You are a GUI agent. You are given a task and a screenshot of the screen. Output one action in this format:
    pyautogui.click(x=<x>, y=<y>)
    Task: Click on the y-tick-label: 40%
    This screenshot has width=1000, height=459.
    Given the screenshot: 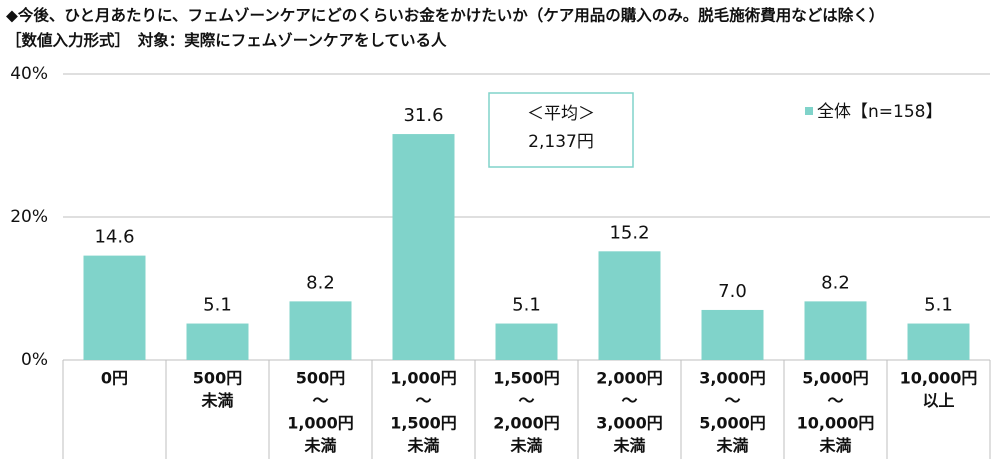 What is the action you would take?
    pyautogui.click(x=29, y=74)
    